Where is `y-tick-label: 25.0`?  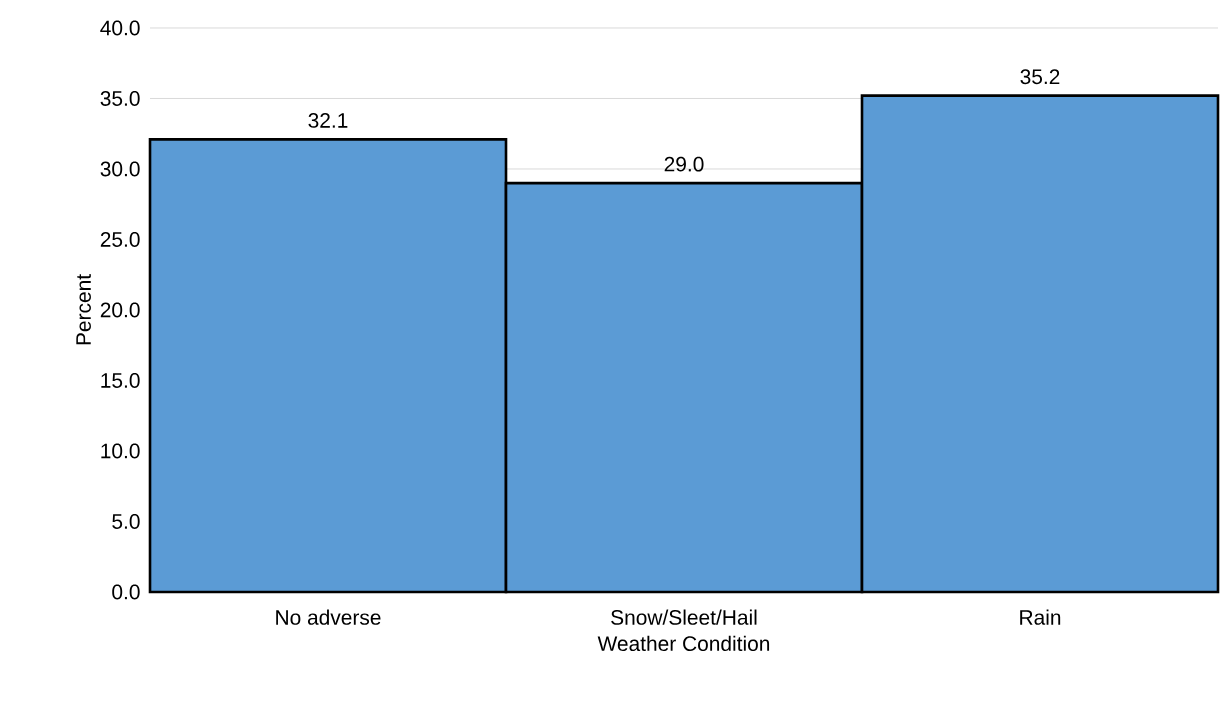
y-tick-label: 25.0 is located at coordinates (120, 239).